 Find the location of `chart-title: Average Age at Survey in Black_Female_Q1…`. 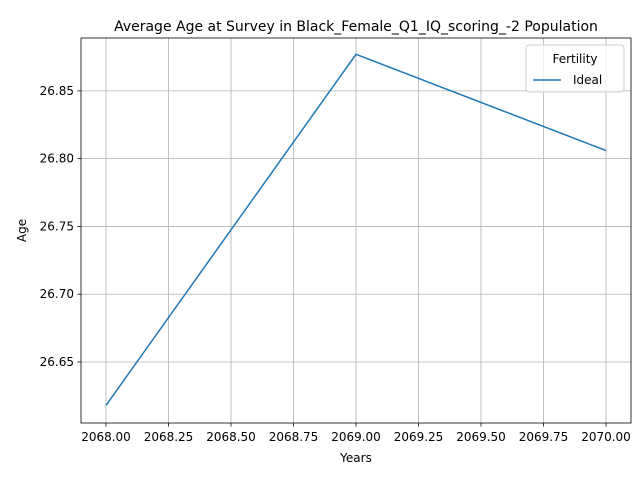

chart-title: Average Age at Survey in Black_Female_Q1… is located at coordinates (356, 27).